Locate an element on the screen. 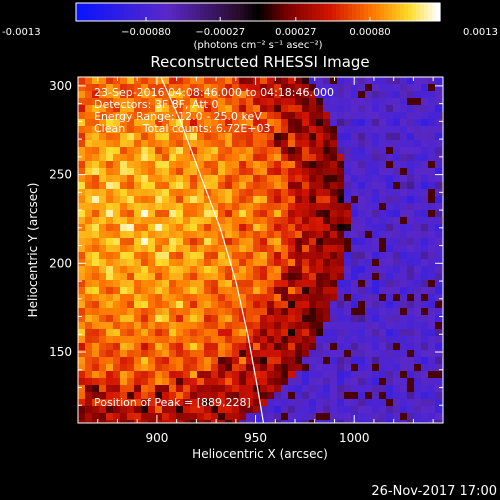  y-tick-label: 150 is located at coordinates (60, 352).